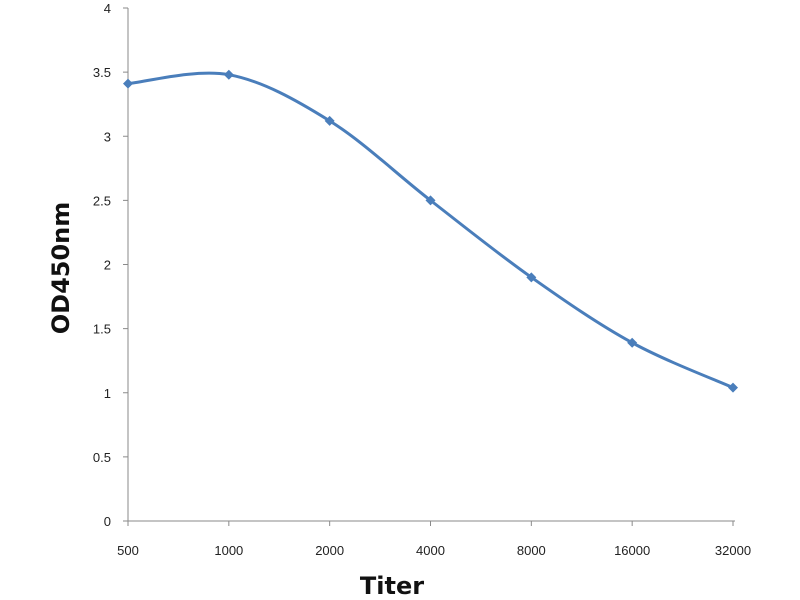  What do you see at coordinates (102, 72) in the screenshot?
I see `y-tick-label: 3.5` at bounding box center [102, 72].